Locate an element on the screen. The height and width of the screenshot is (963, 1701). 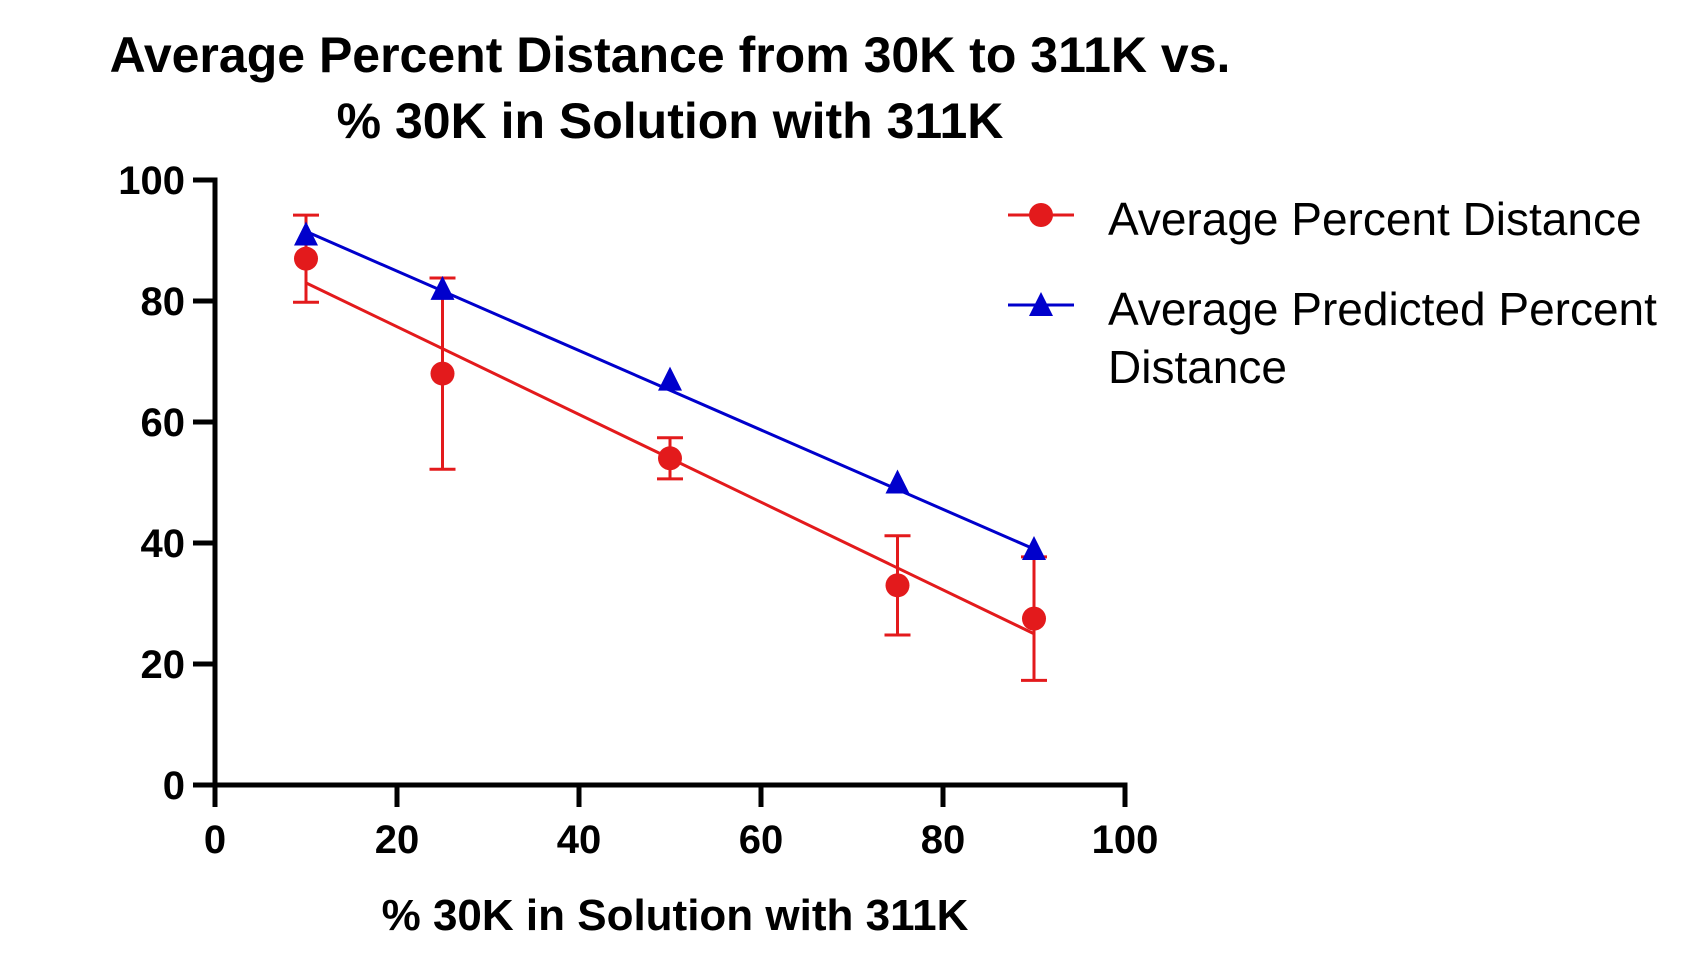
y-tick-label: 0 is located at coordinates (174, 786).